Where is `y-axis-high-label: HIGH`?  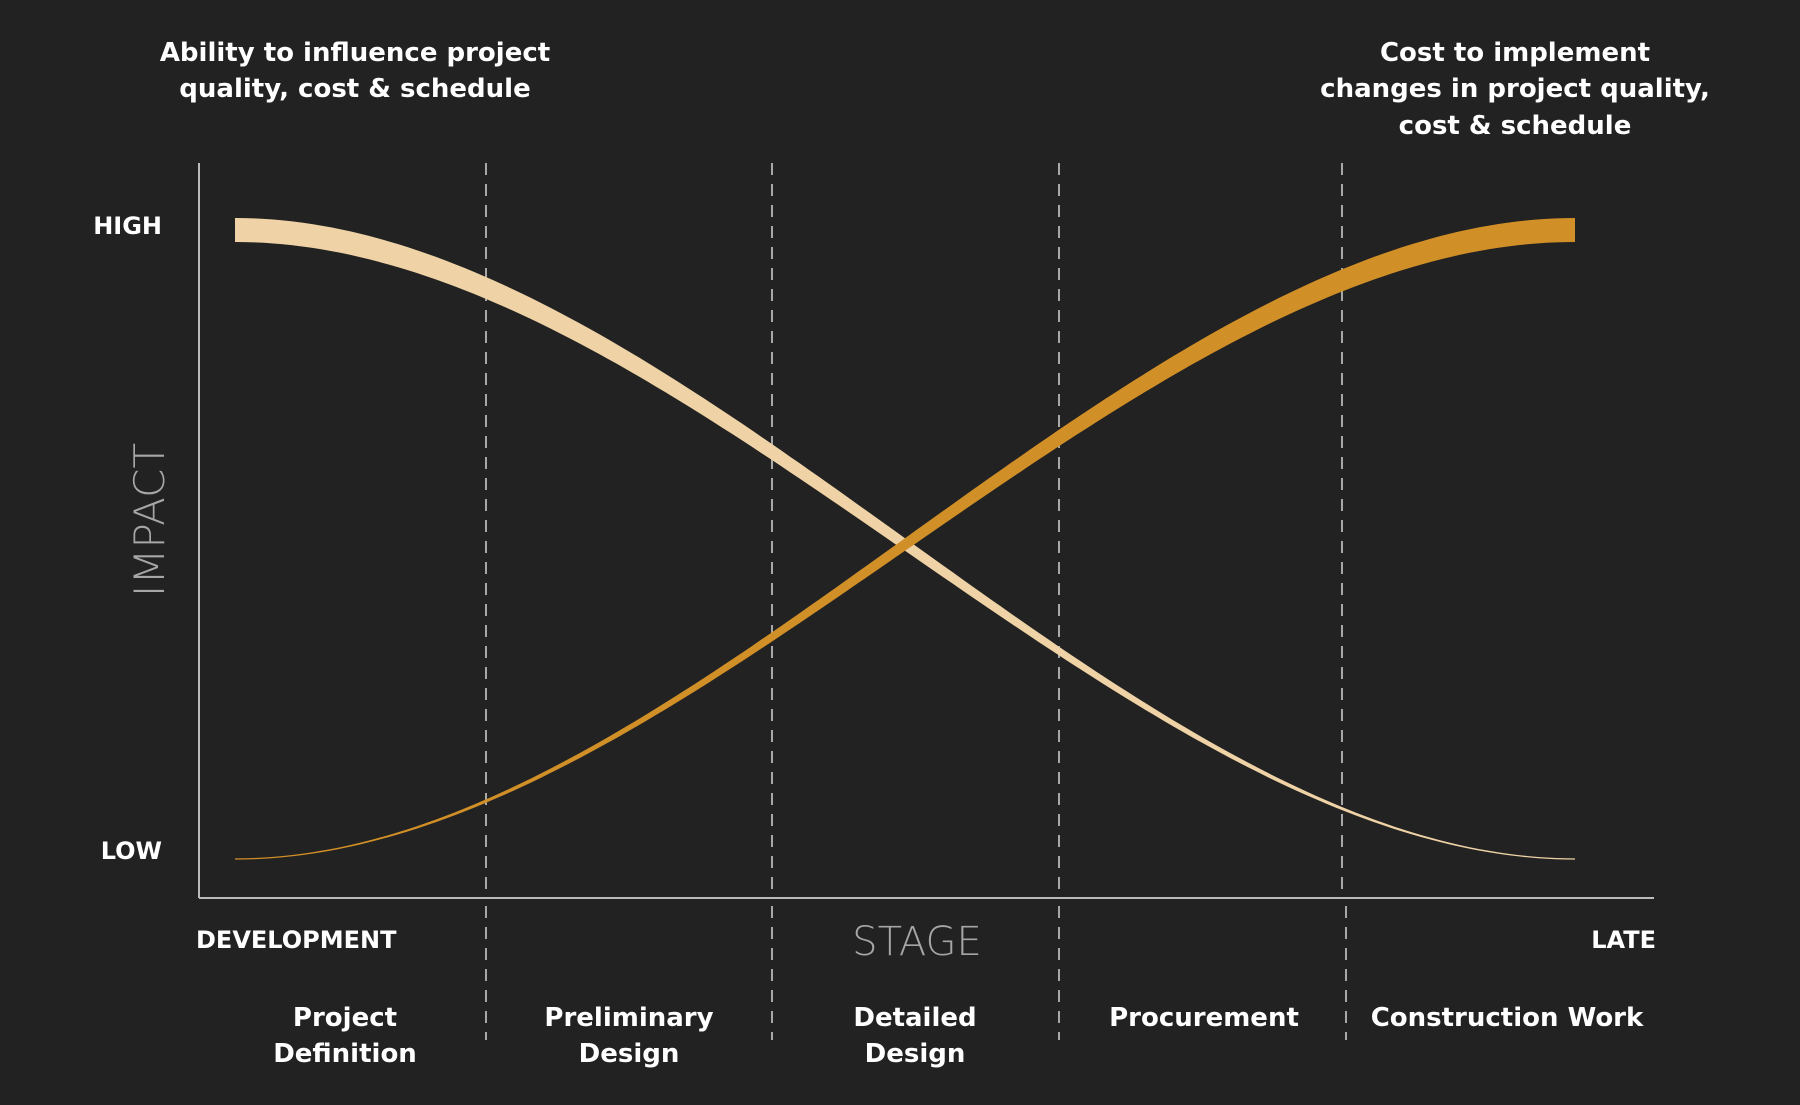
y-axis-high-label: HIGH is located at coordinates (127, 226).